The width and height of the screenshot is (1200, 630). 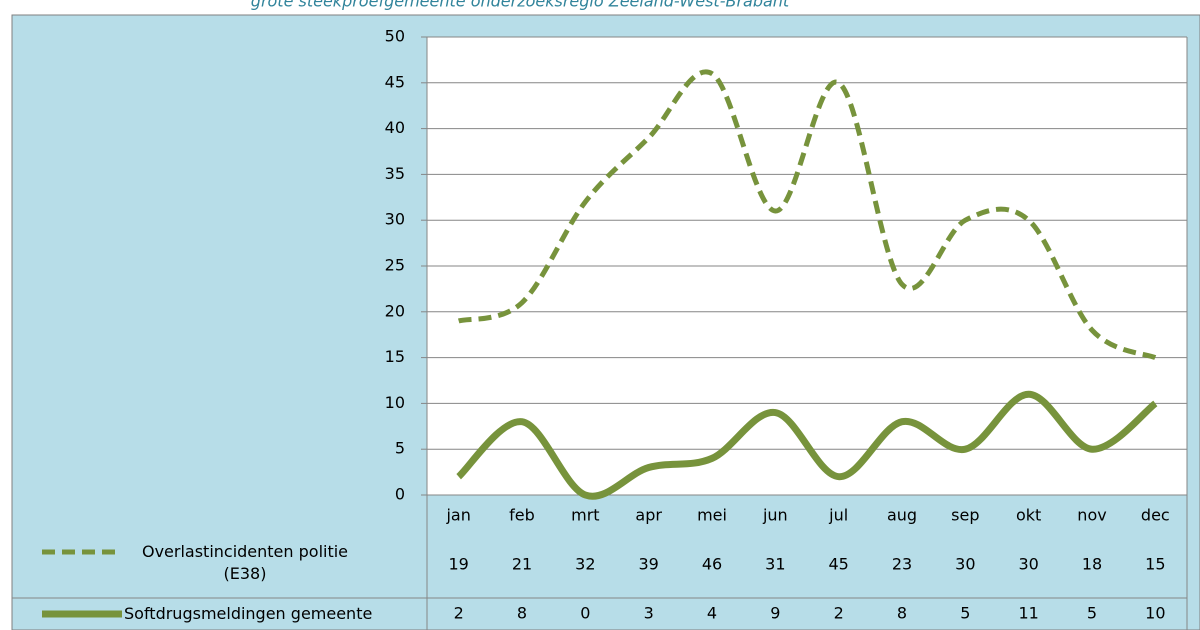 What do you see at coordinates (585, 515) in the screenshot?
I see `x-tick-label: mrt` at bounding box center [585, 515].